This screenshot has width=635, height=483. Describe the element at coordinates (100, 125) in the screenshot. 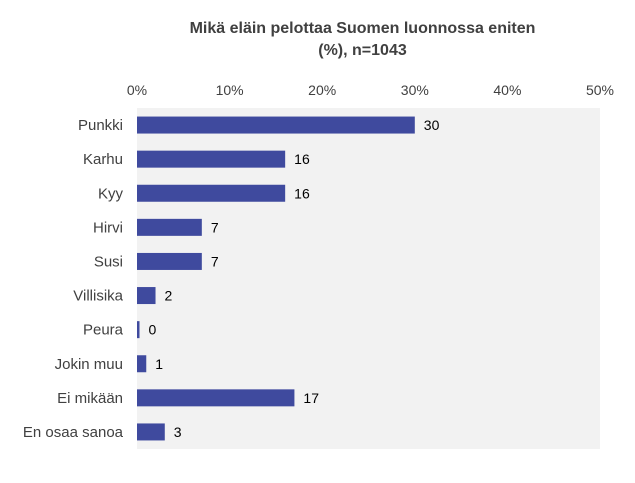

I see `y-category-label: Punkki` at that location.